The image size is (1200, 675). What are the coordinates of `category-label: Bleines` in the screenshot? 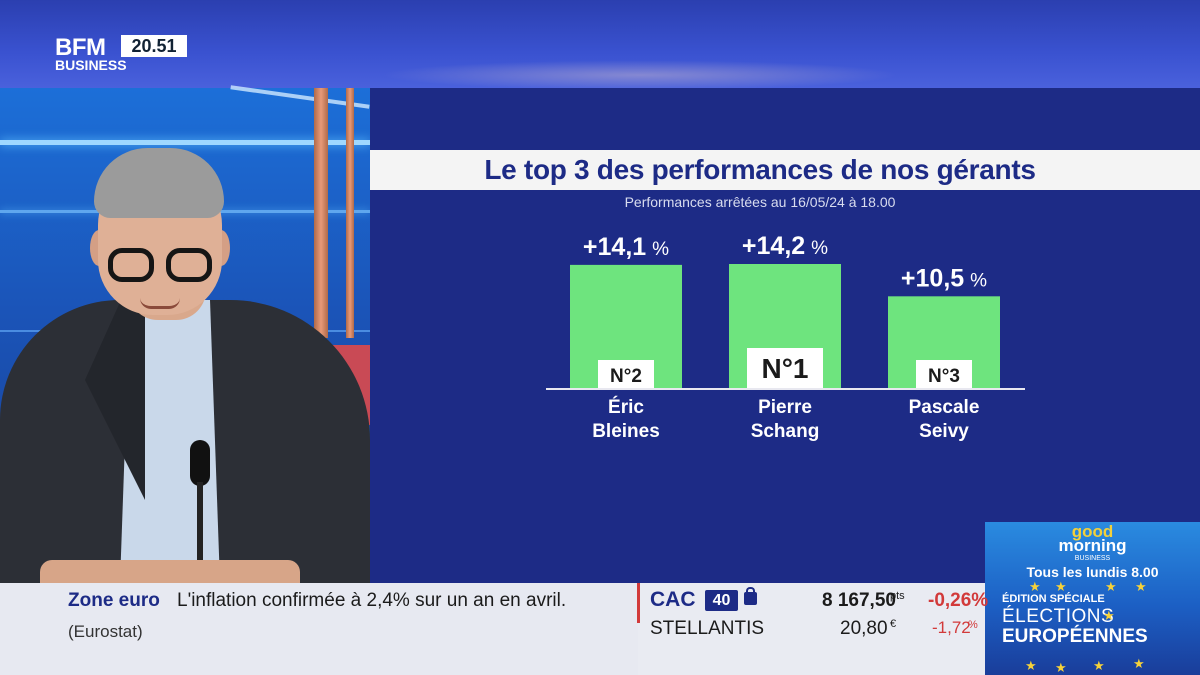 It's located at (626, 431).